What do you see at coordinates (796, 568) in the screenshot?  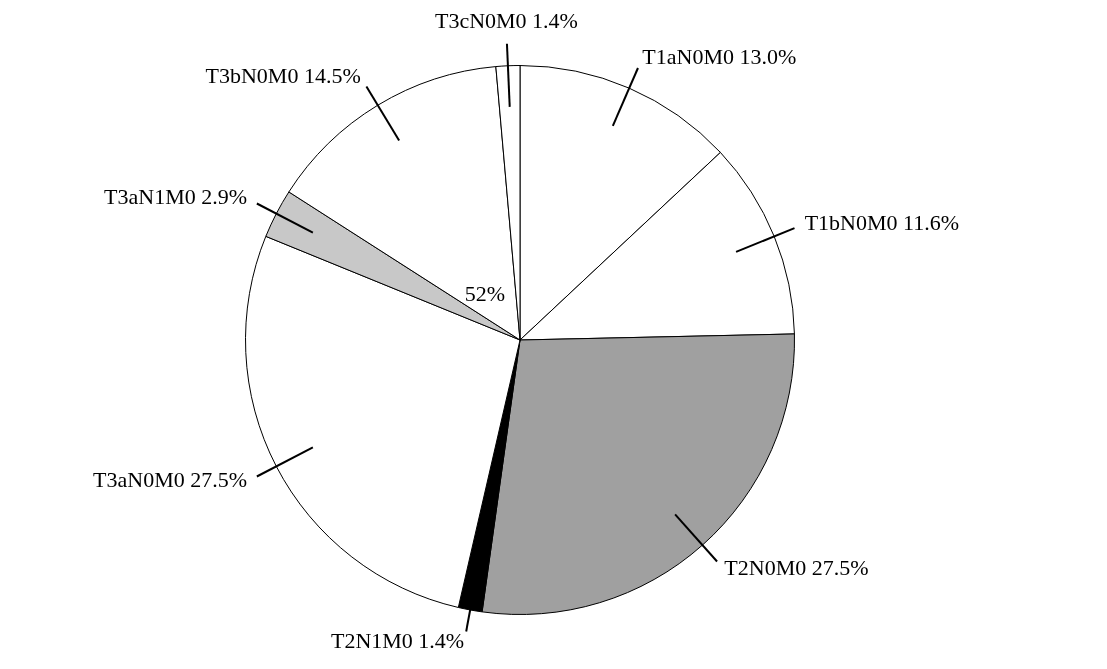 I see `slice-label: T2N0M0 27.5%` at bounding box center [796, 568].